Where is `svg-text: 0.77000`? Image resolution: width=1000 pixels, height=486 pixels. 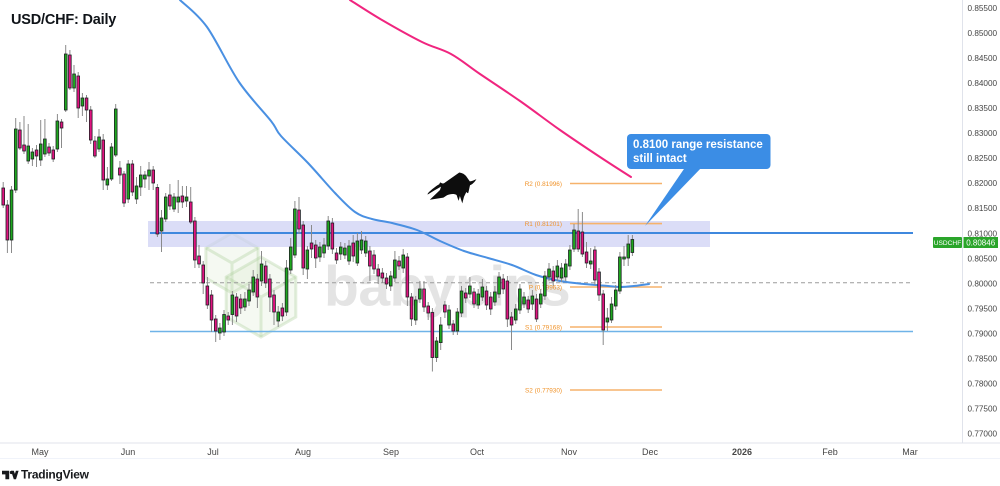
svg-text: 0.77000 is located at coordinates (983, 434).